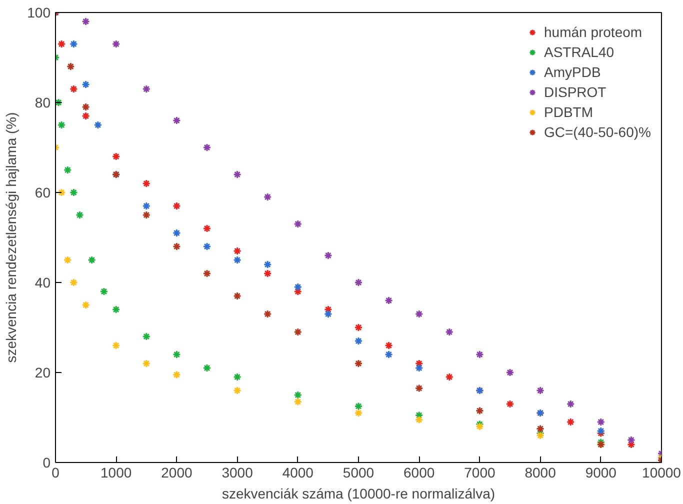 Image resolution: width=683 pixels, height=504 pixels. What do you see at coordinates (358, 472) in the screenshot?
I see `x-tick-label: 5000` at bounding box center [358, 472].